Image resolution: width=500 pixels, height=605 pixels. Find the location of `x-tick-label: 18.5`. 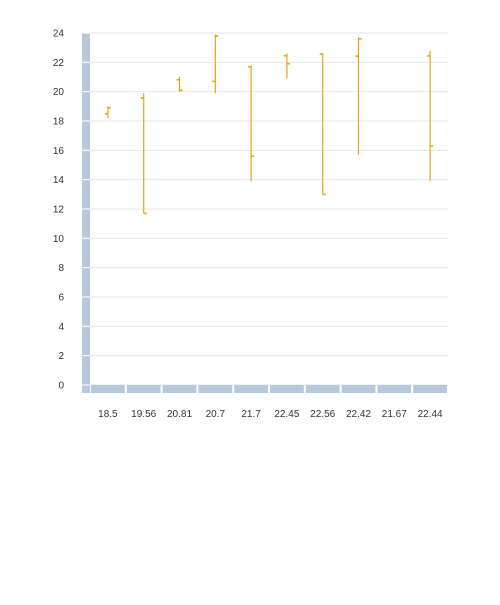

x-tick-label: 18.5 is located at coordinates (108, 414).